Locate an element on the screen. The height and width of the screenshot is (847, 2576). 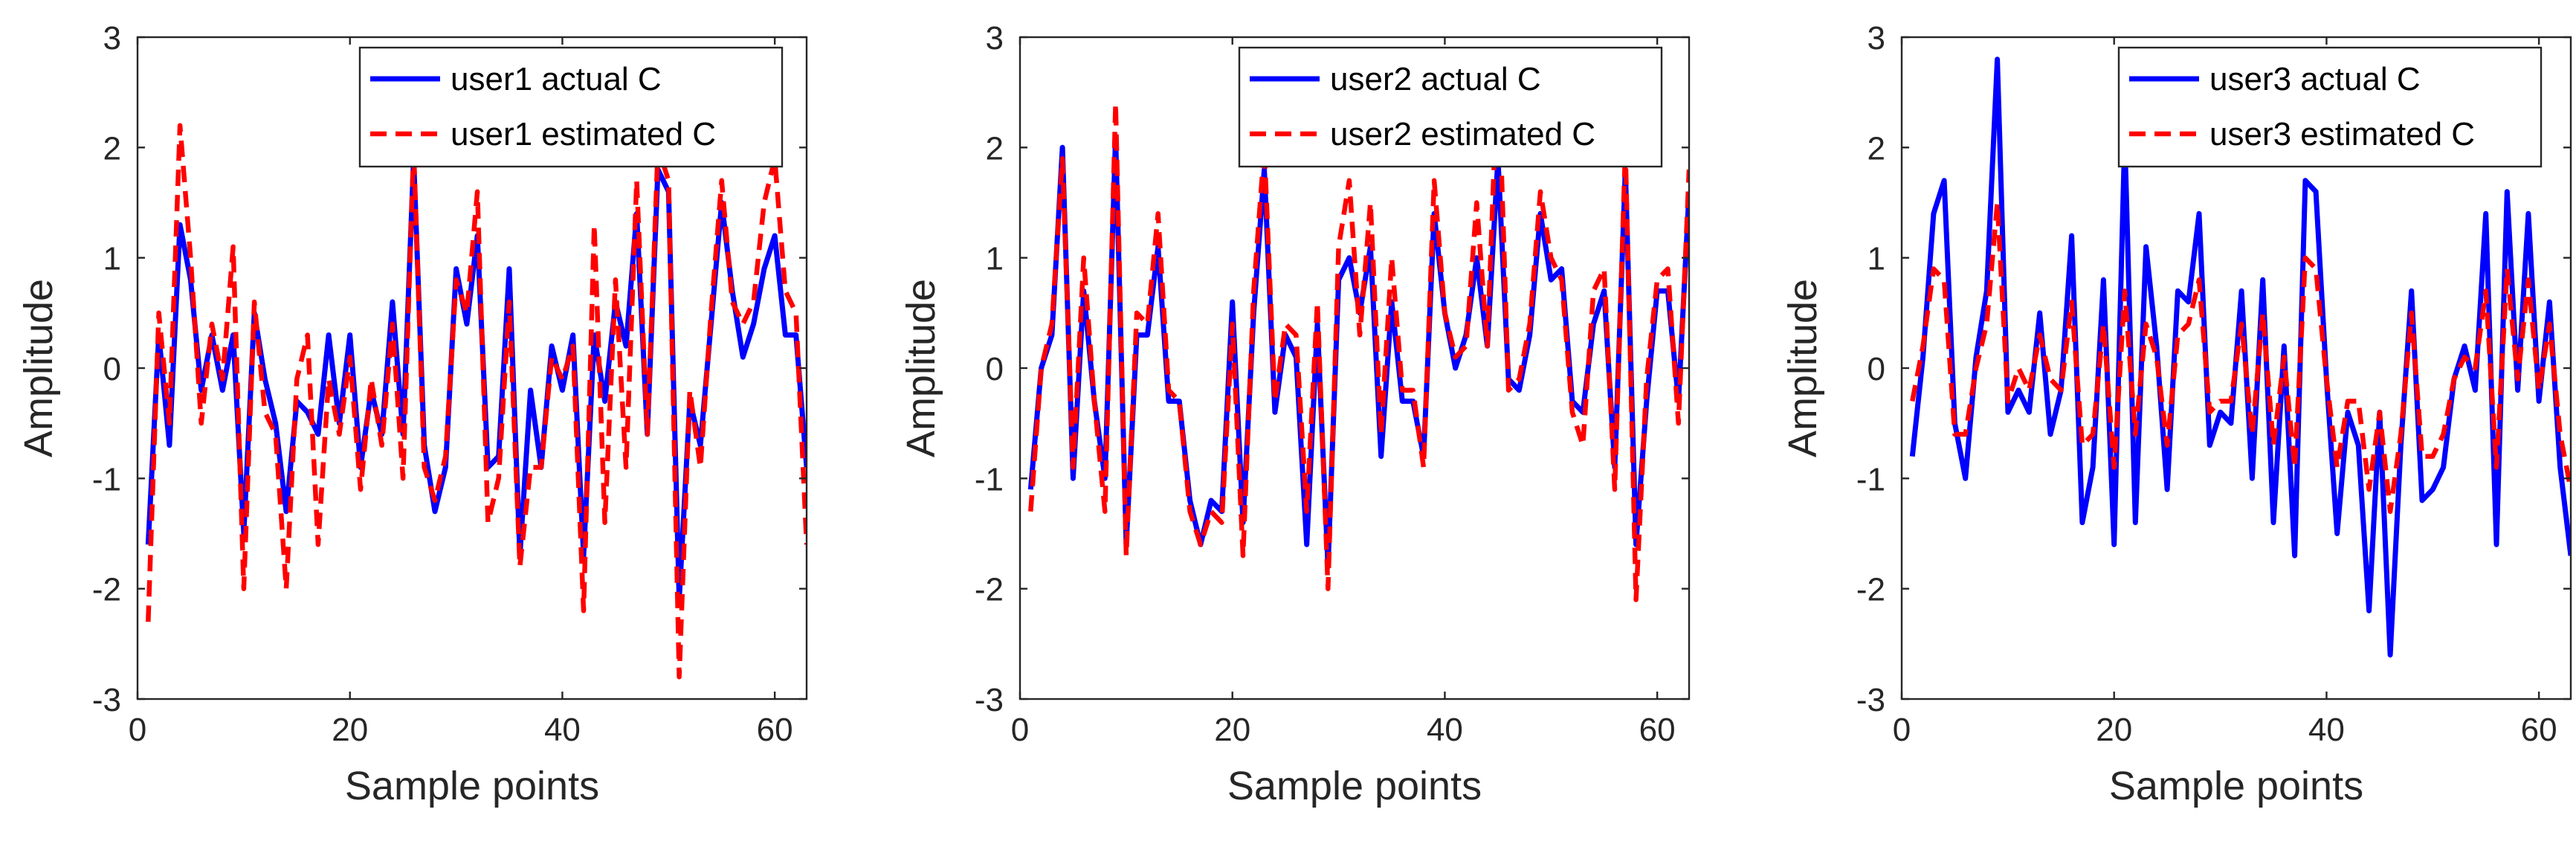
legend: user3 actual C user3 estimated C is located at coordinates (2330, 107).